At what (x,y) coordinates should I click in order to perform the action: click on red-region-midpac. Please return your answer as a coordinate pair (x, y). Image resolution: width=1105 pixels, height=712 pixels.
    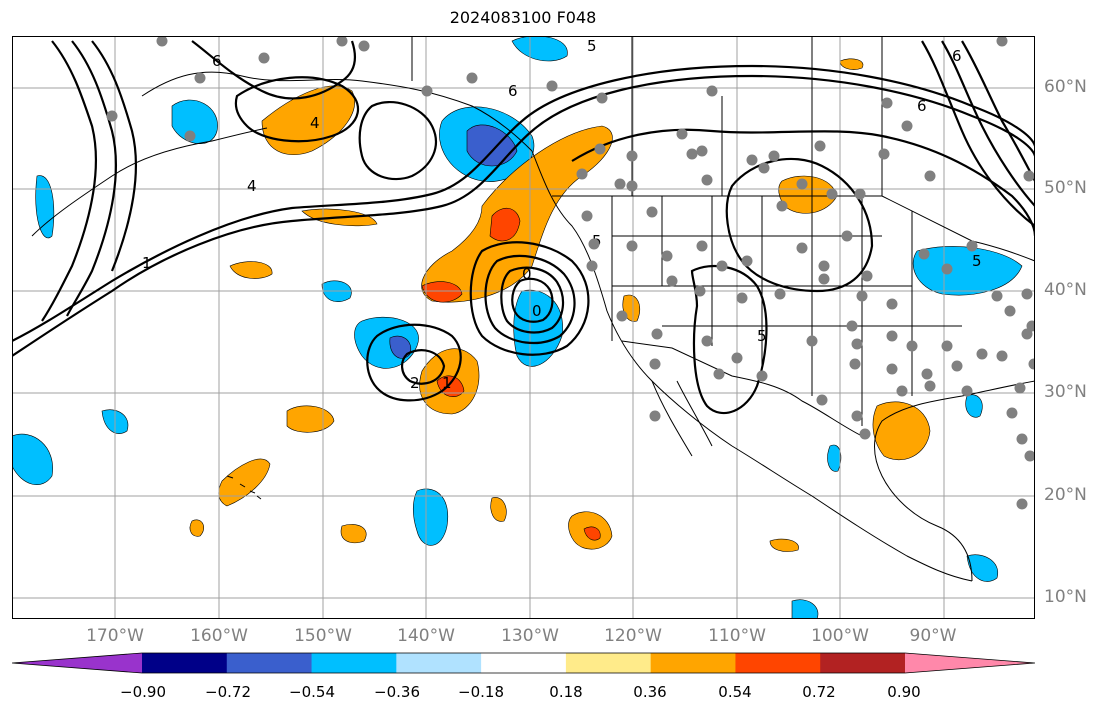
    Looking at the image, I should click on (450, 386).